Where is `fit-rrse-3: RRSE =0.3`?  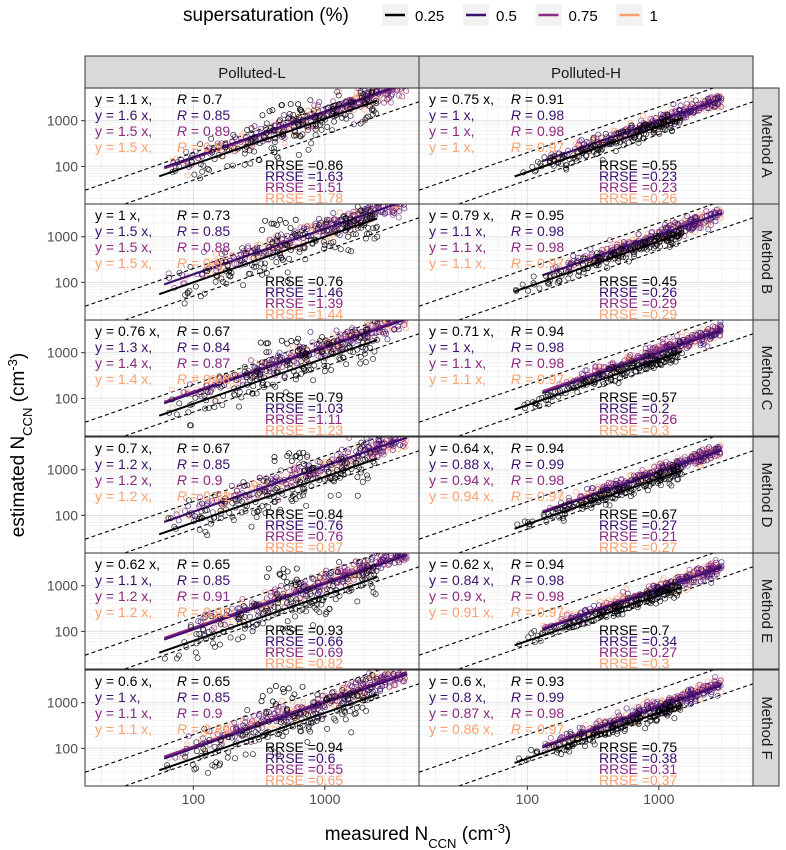 fit-rrse-3: RRSE =0.3 is located at coordinates (634, 430).